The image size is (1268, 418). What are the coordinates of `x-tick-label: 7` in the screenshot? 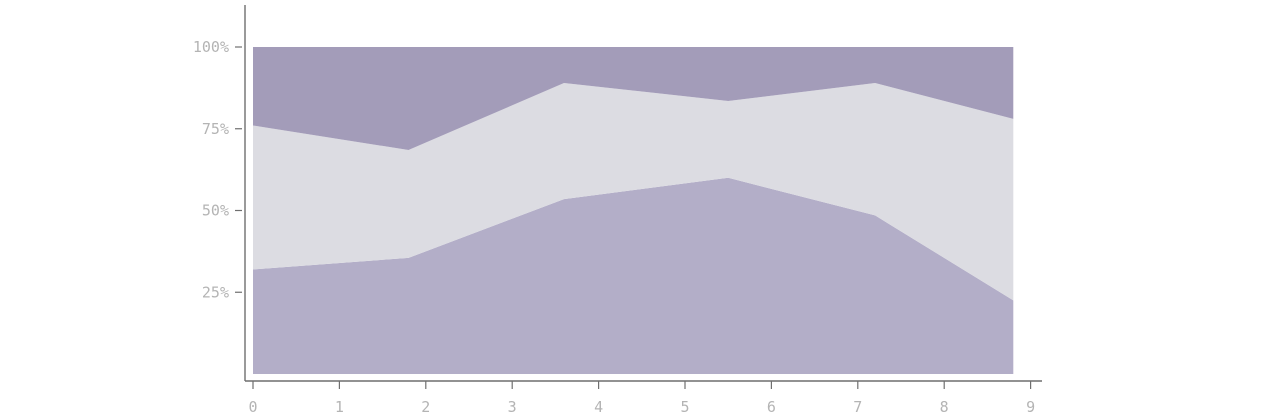 It's located at (857, 407).